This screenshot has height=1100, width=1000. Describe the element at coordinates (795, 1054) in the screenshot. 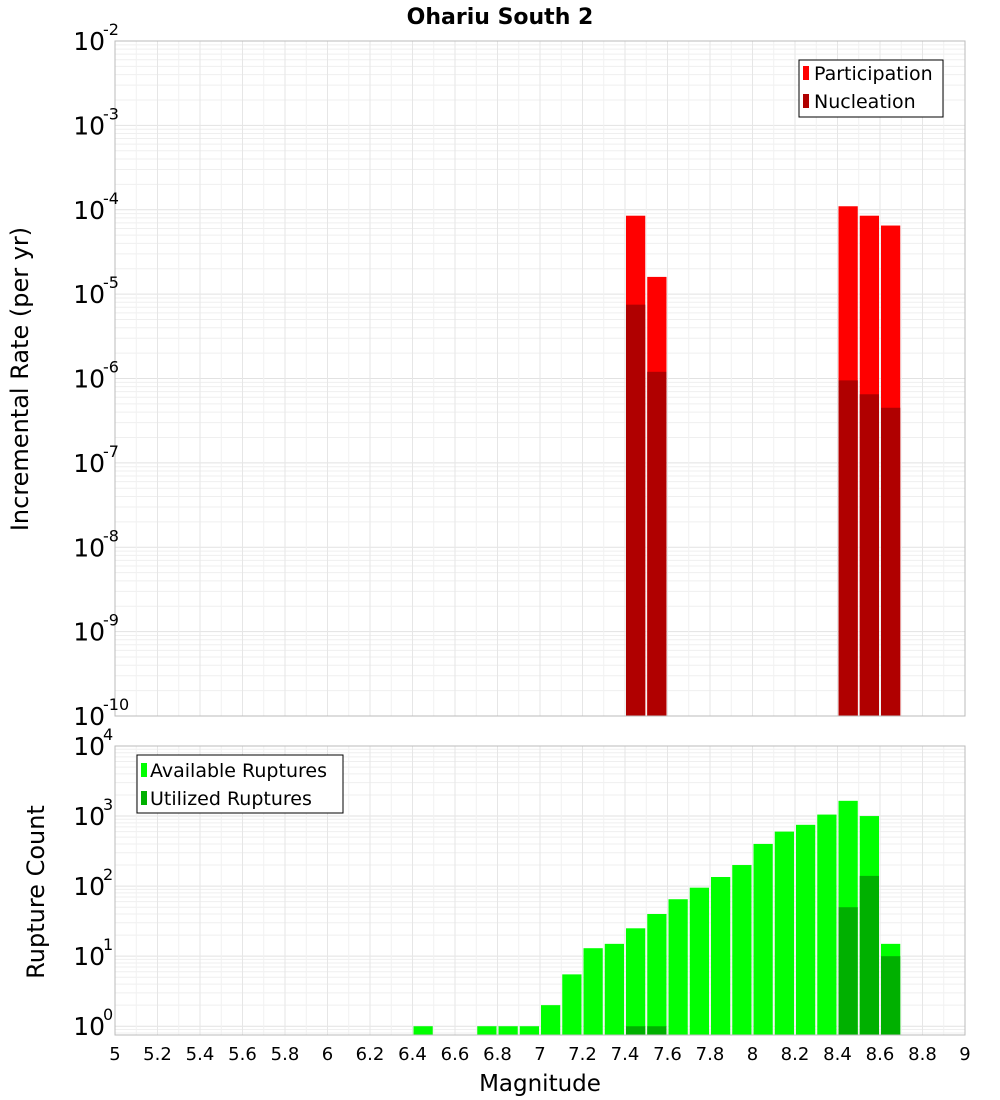

I see `x-tick-label: 8.2` at that location.